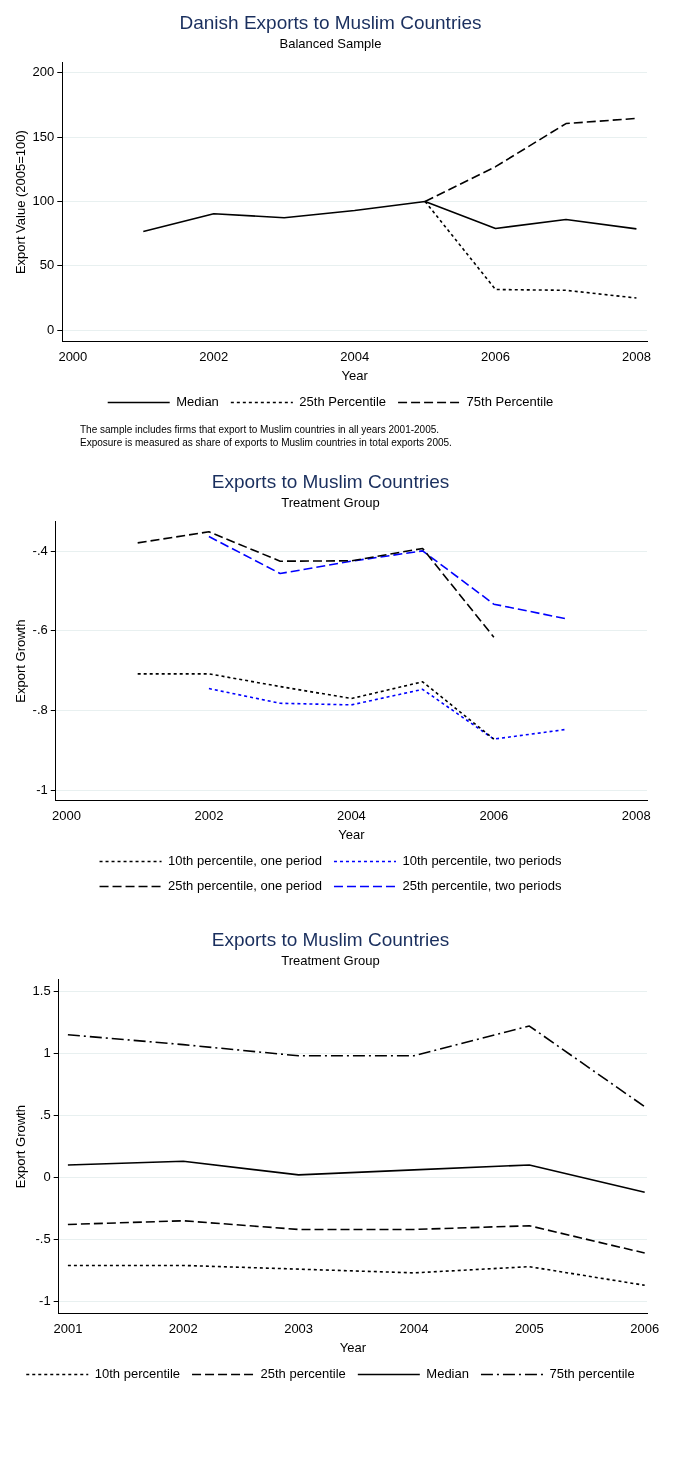  I want to click on legend-label: 25th percentile, so click(303, 1374).